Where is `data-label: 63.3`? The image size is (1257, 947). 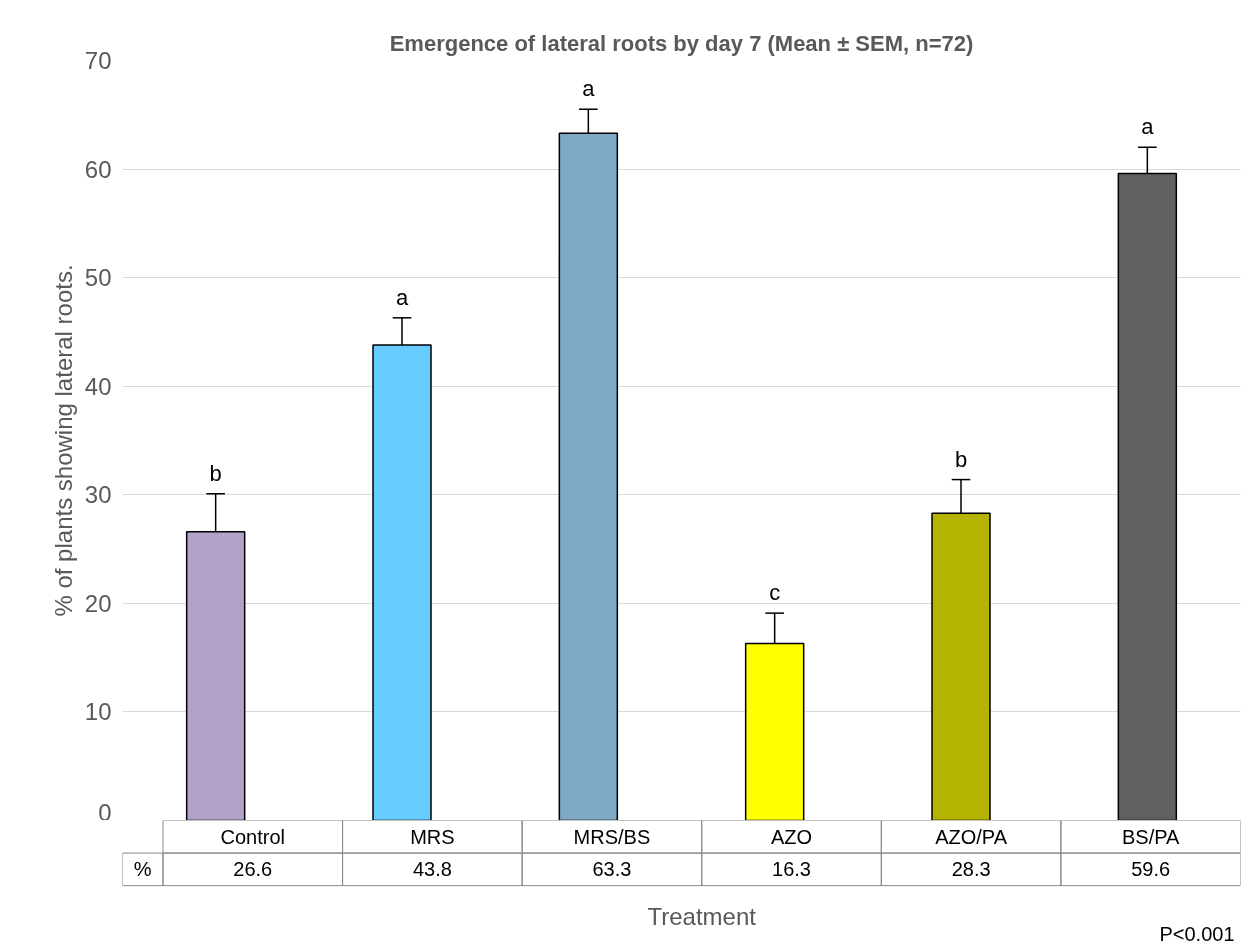 data-label: 63.3 is located at coordinates (612, 869).